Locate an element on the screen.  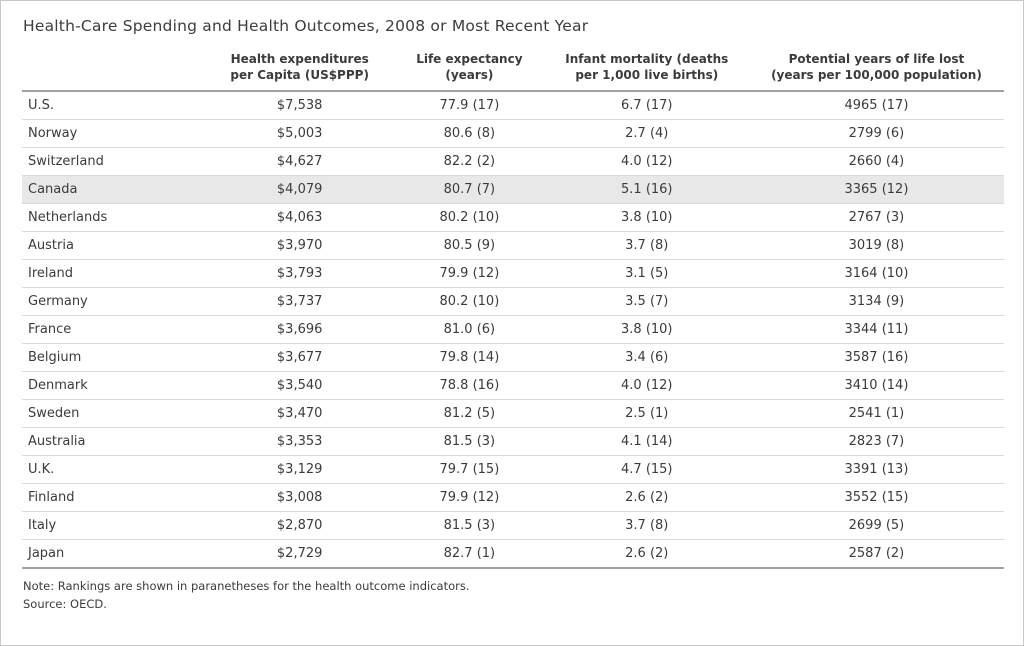
table-row: Italy $2,870 81.5 (3) 3.7 (8) 2699 (5) is located at coordinates (513, 526).